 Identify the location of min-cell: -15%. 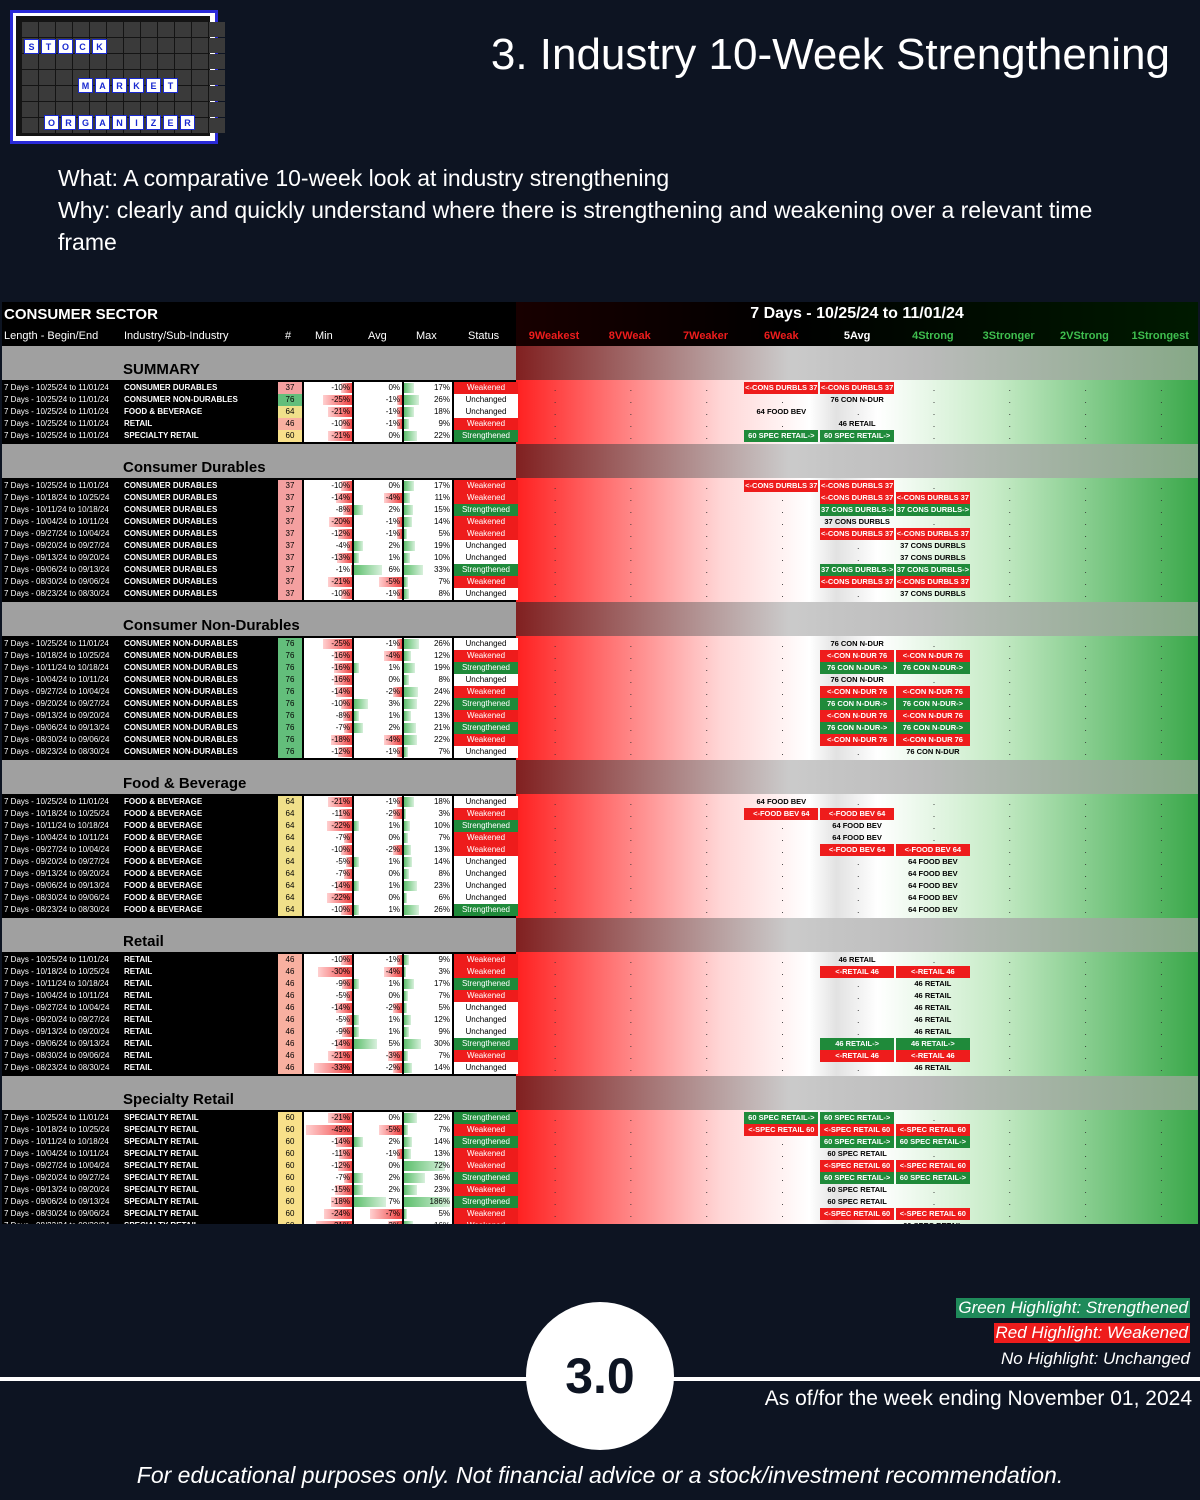
(328, 1190).